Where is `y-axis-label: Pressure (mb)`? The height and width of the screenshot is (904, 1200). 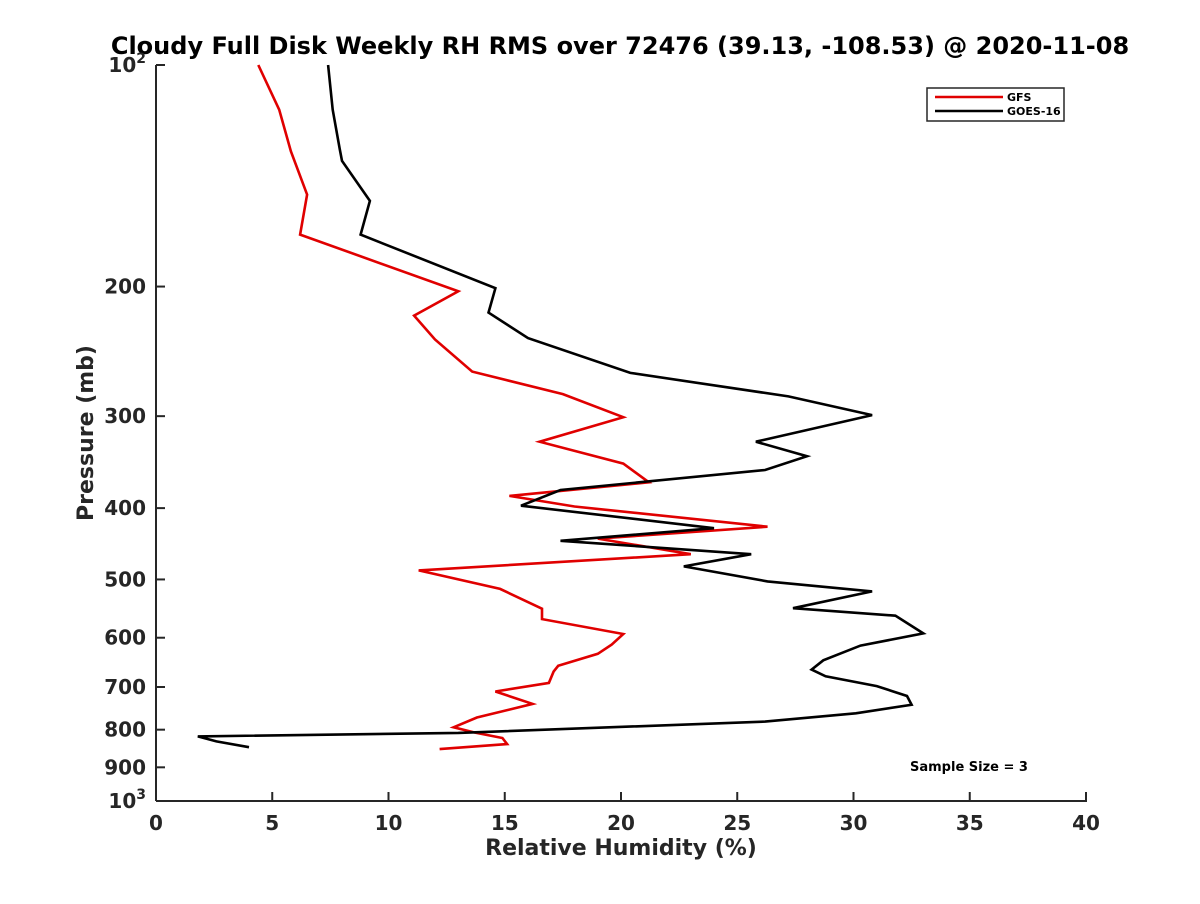 y-axis-label: Pressure (mb) is located at coordinates (86, 433).